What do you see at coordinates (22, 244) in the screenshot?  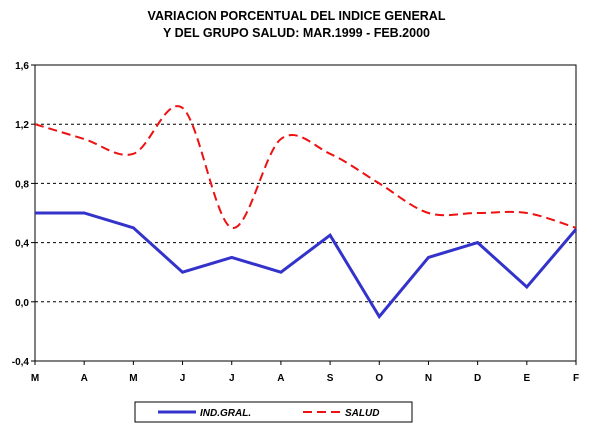 I see `y-tick-label: 0,4` at bounding box center [22, 244].